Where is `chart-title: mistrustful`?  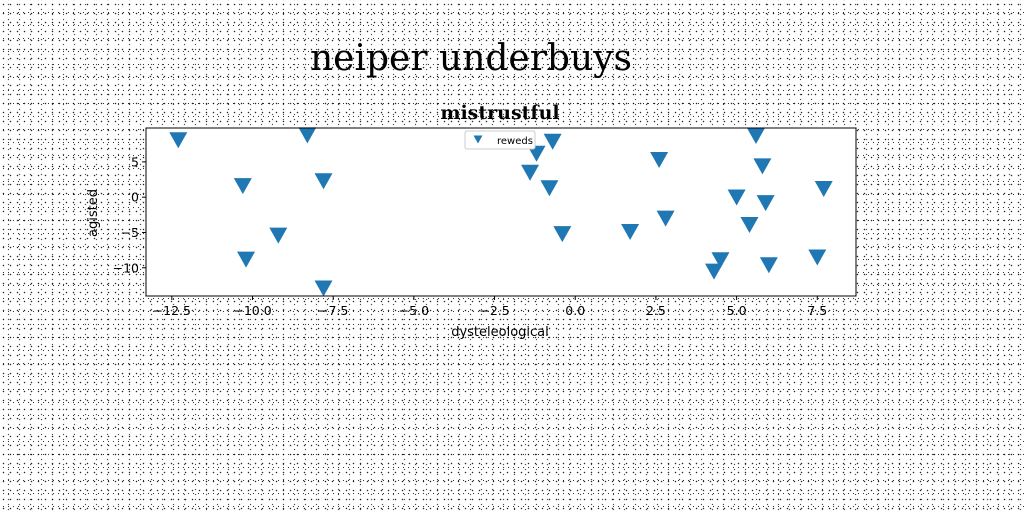 chart-title: mistrustful is located at coordinates (499, 113).